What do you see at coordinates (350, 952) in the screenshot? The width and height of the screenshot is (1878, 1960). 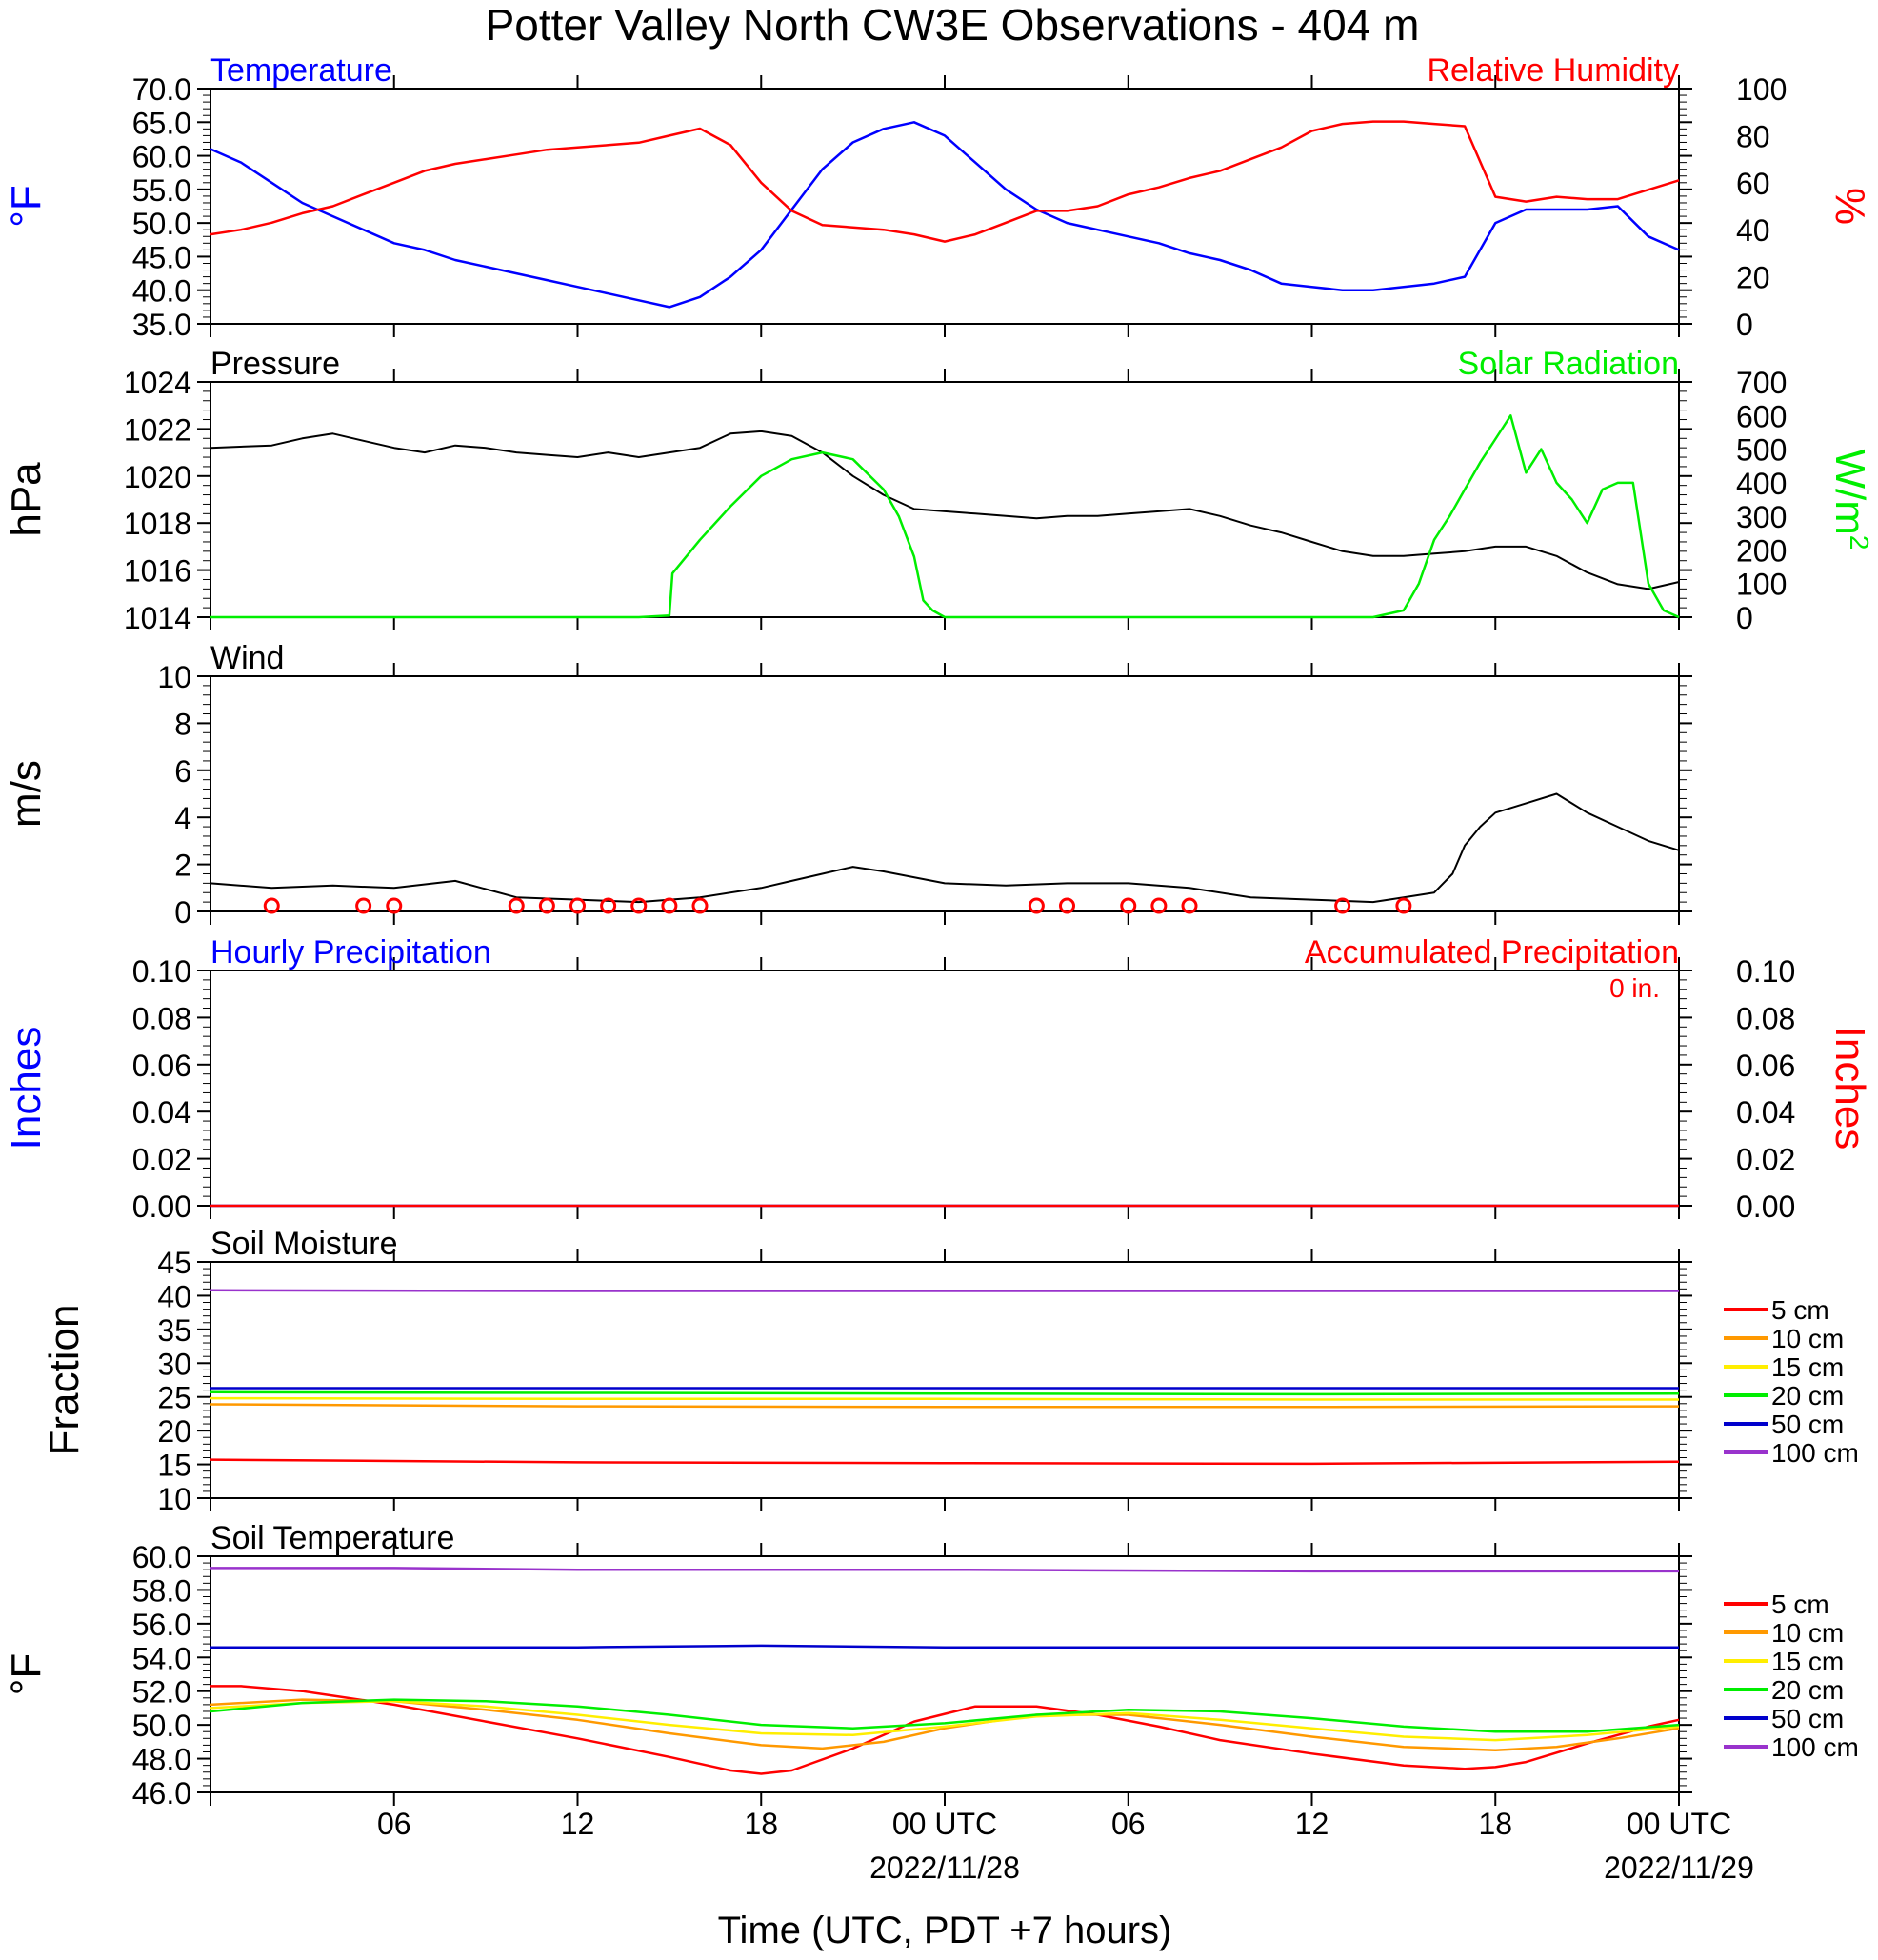 I see `panel-title-left: Hourly Precipitation` at bounding box center [350, 952].